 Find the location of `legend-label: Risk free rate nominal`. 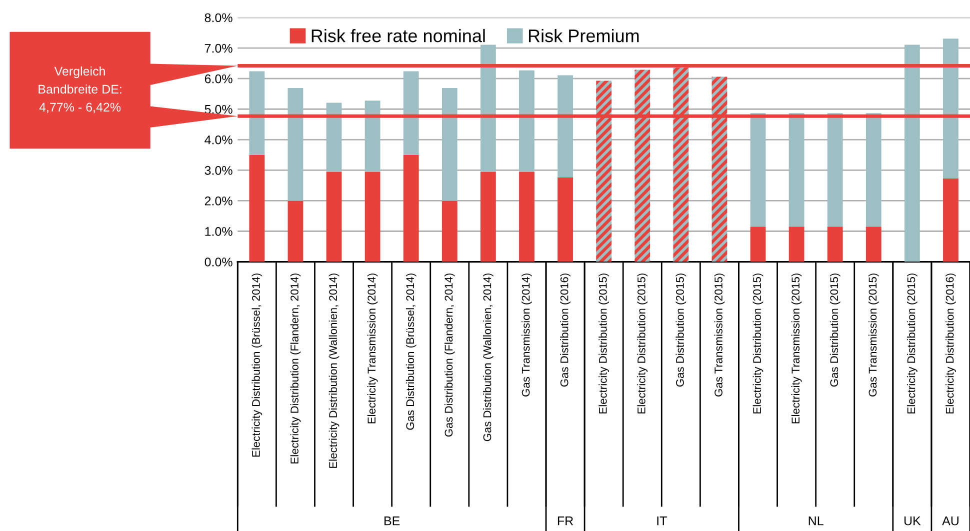

legend-label: Risk free rate nominal is located at coordinates (398, 35).